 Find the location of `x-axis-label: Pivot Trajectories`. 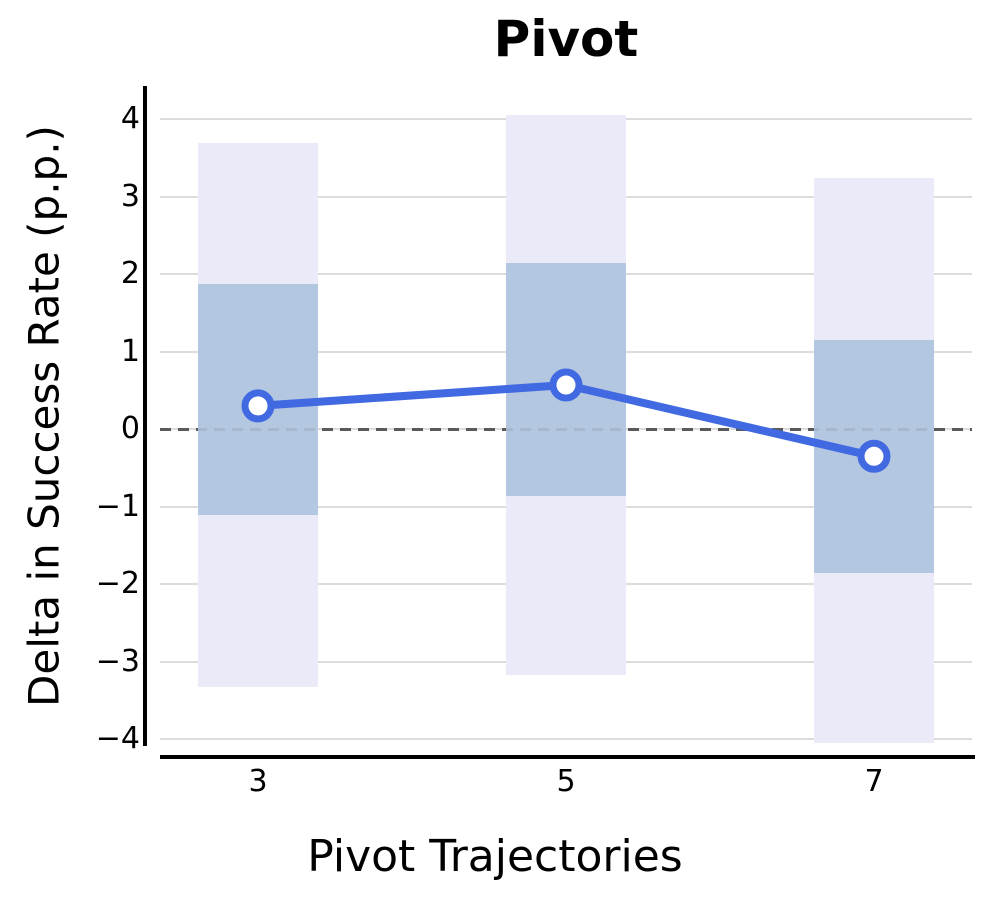

x-axis-label: Pivot Trajectories is located at coordinates (495, 856).